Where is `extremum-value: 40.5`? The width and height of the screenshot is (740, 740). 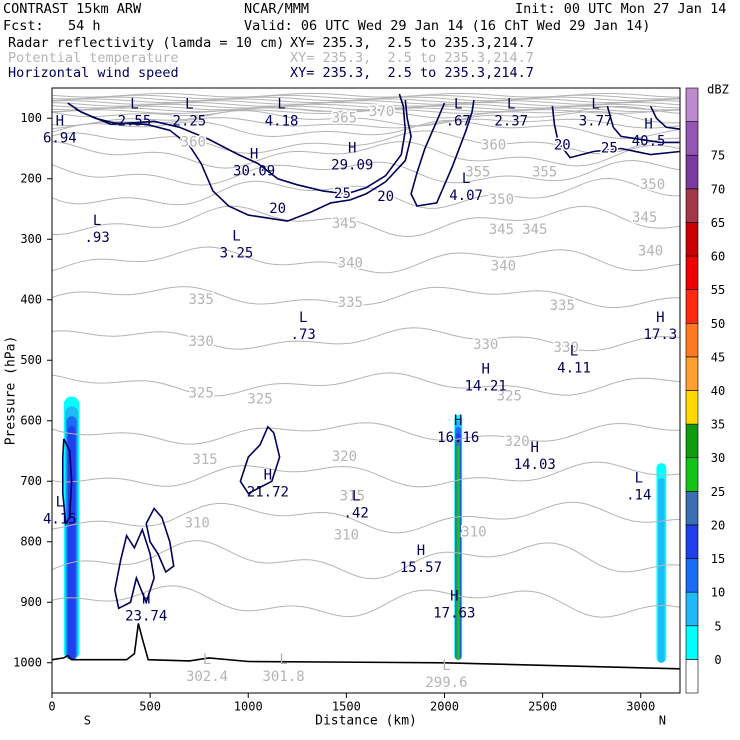 extremum-value: 40.5 is located at coordinates (649, 141).